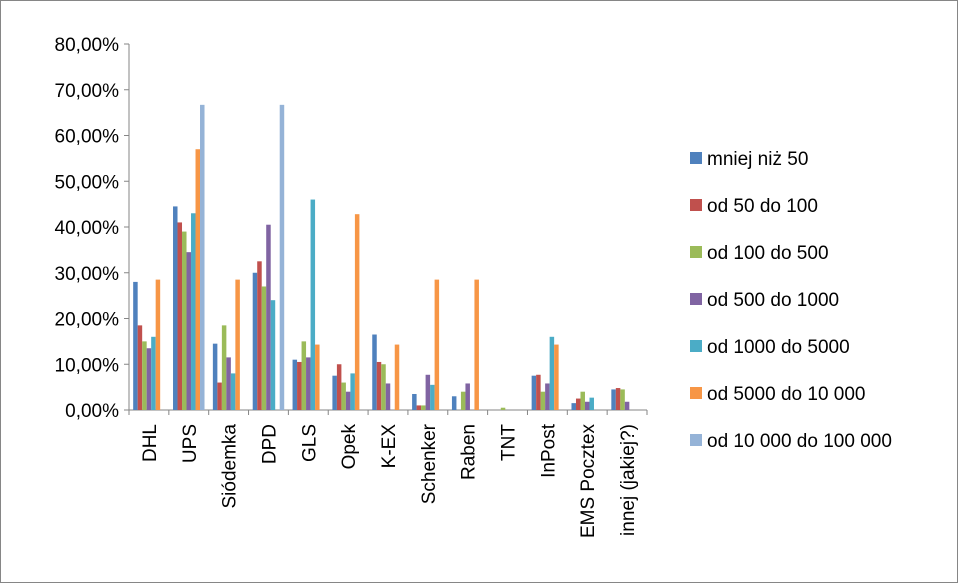 This screenshot has width=958, height=584. What do you see at coordinates (799, 441) in the screenshot?
I see `legend-label: od 10 000 do 100 000` at bounding box center [799, 441].